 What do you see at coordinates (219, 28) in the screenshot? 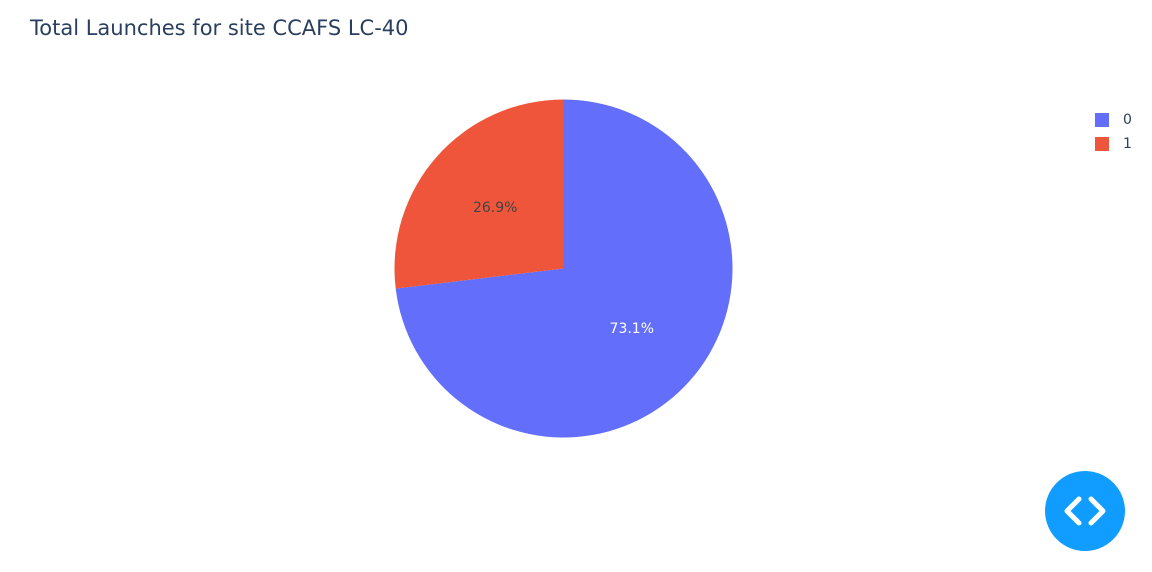
I see `chart-title: Total Launches for site CCAFS LC-40` at bounding box center [219, 28].